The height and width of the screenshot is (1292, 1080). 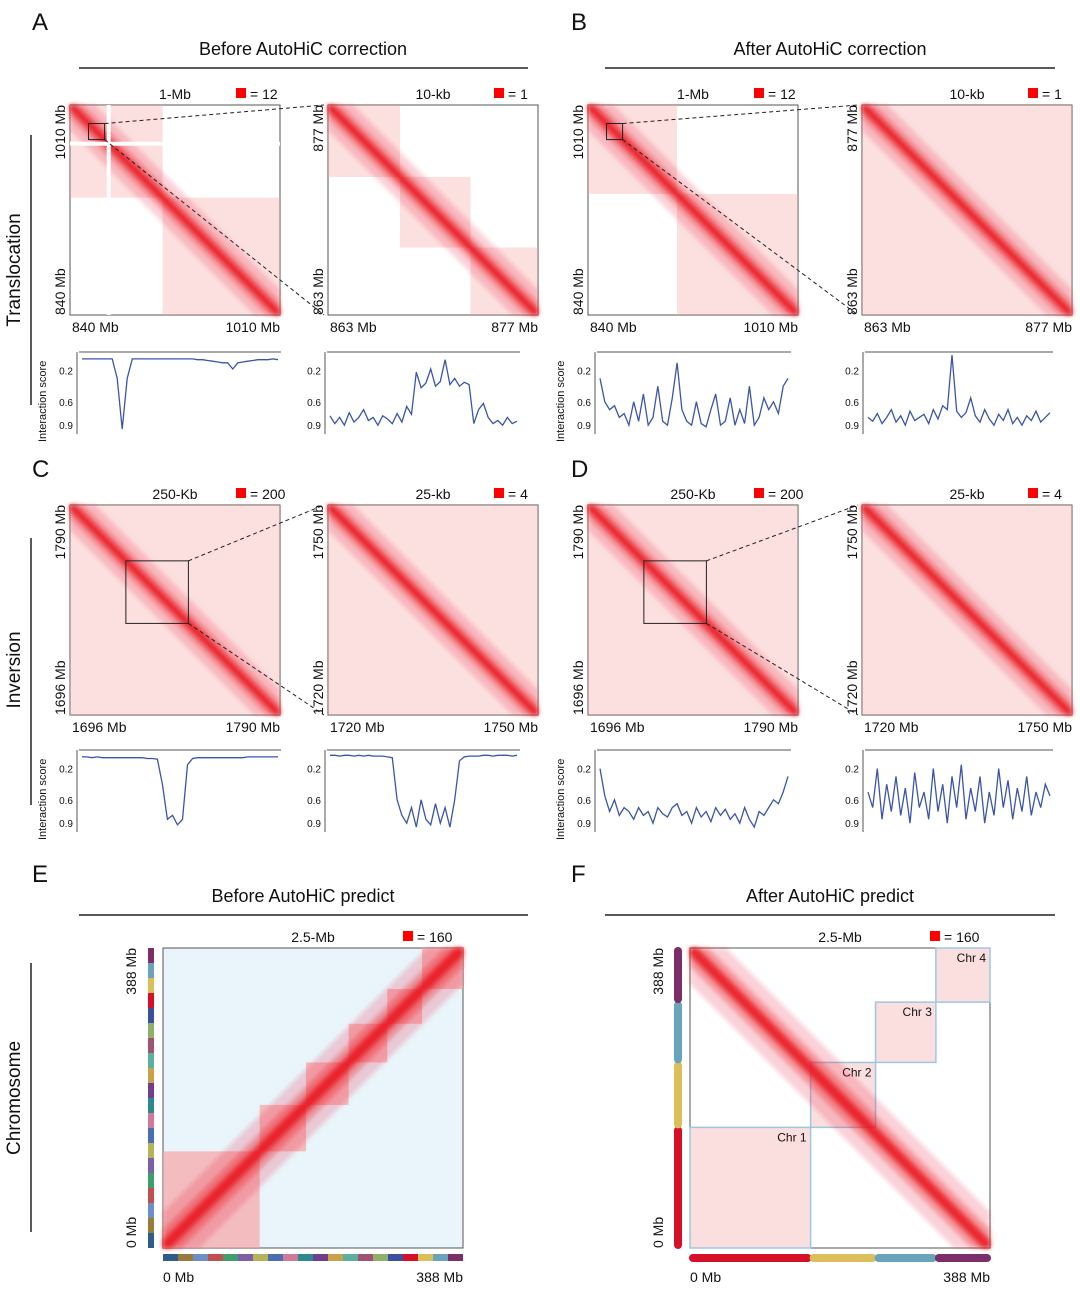 What do you see at coordinates (1045, 727) in the screenshot?
I see `x-tick-label: 1750 Mb` at bounding box center [1045, 727].